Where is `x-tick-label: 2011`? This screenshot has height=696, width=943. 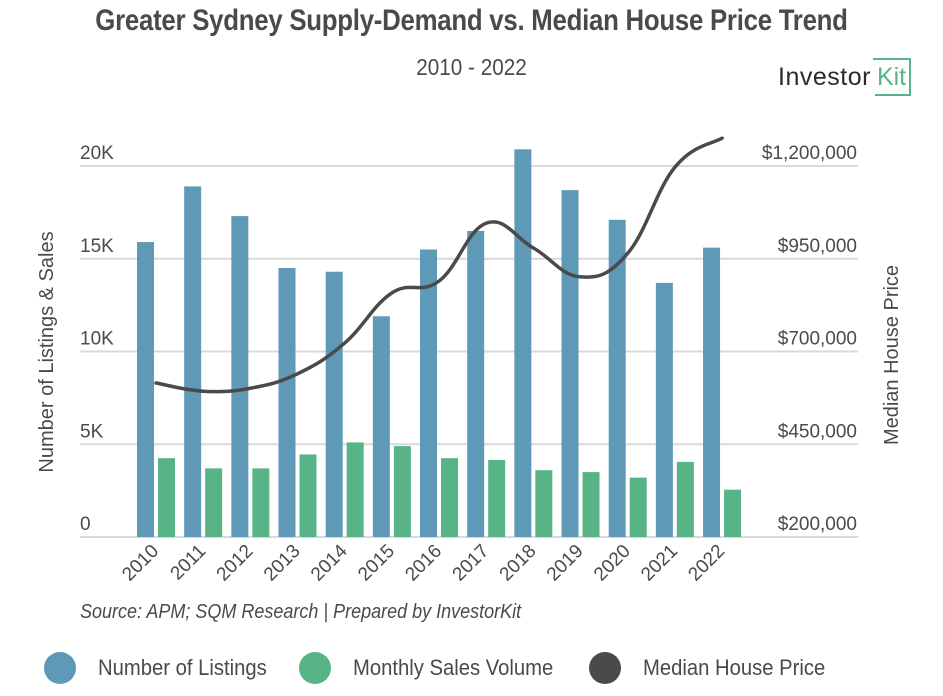 x-tick-label: 2011 is located at coordinates (189, 563).